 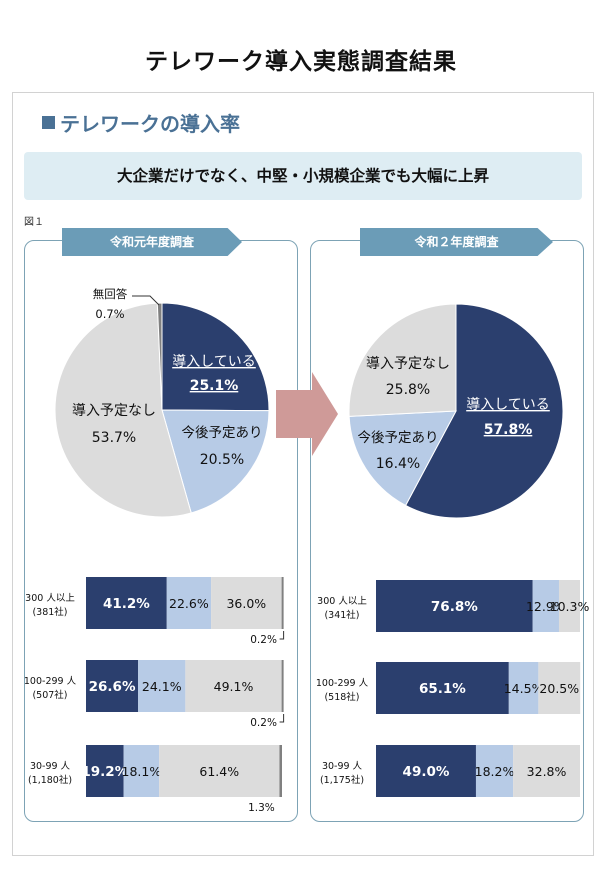 What do you see at coordinates (50, 681) in the screenshot?
I see `bar-2019-row-label: 100-299 人` at bounding box center [50, 681].